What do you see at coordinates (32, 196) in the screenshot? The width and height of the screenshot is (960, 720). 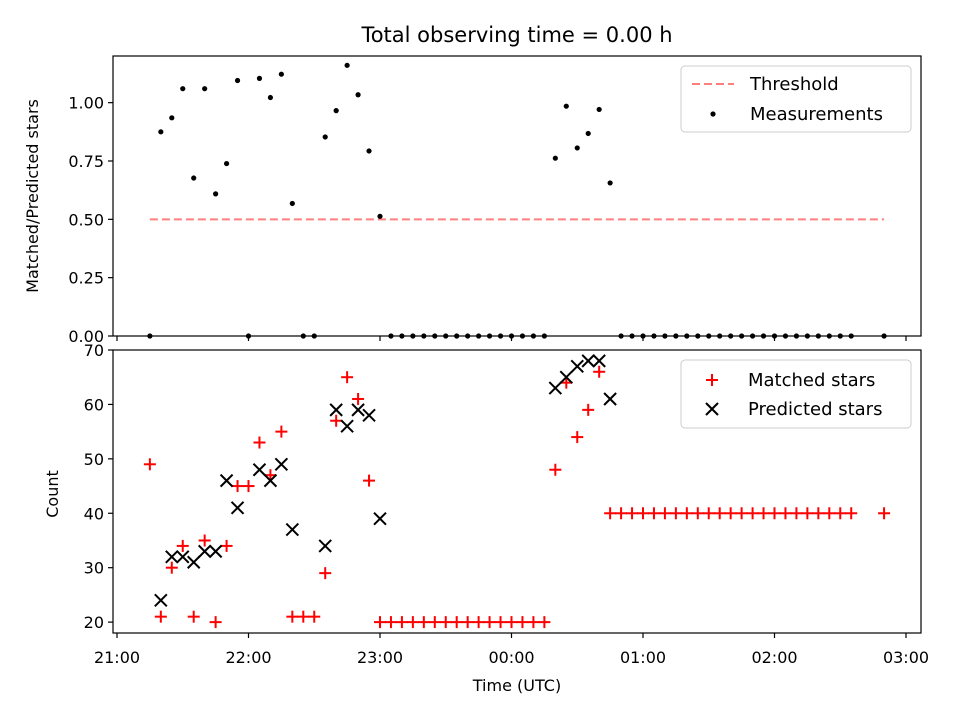 I see `top-y-axis-label: Matched/Predicted stars` at bounding box center [32, 196].